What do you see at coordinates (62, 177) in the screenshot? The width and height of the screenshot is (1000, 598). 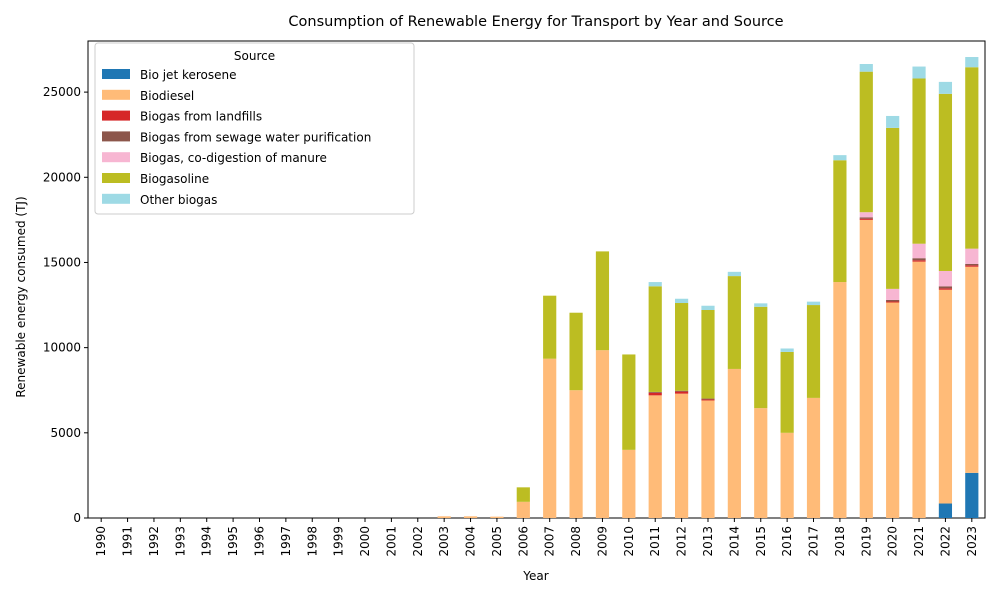 I see `y-tick-label: 20000` at bounding box center [62, 177].